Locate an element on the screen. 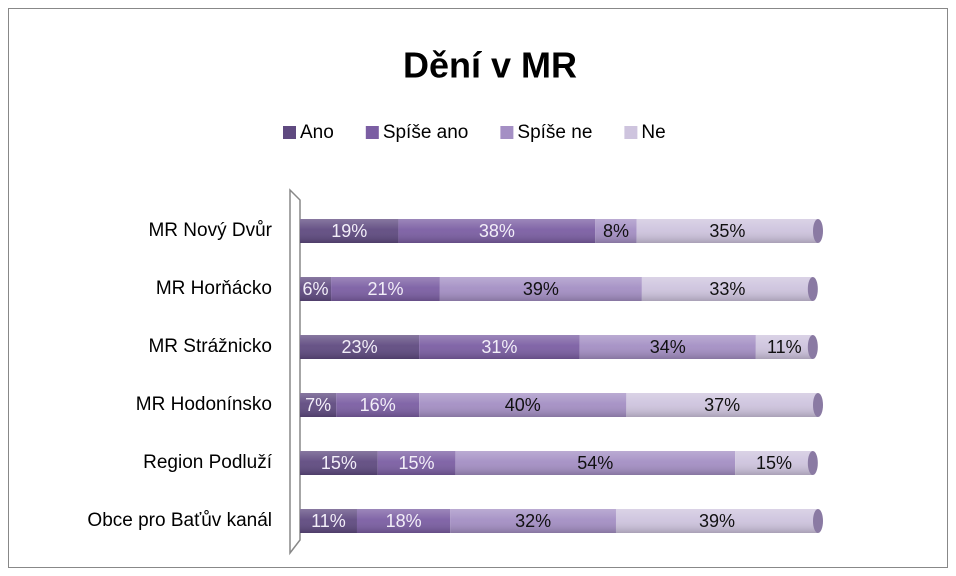 This screenshot has width=956, height=576. legend-label: Ne is located at coordinates (653, 132).